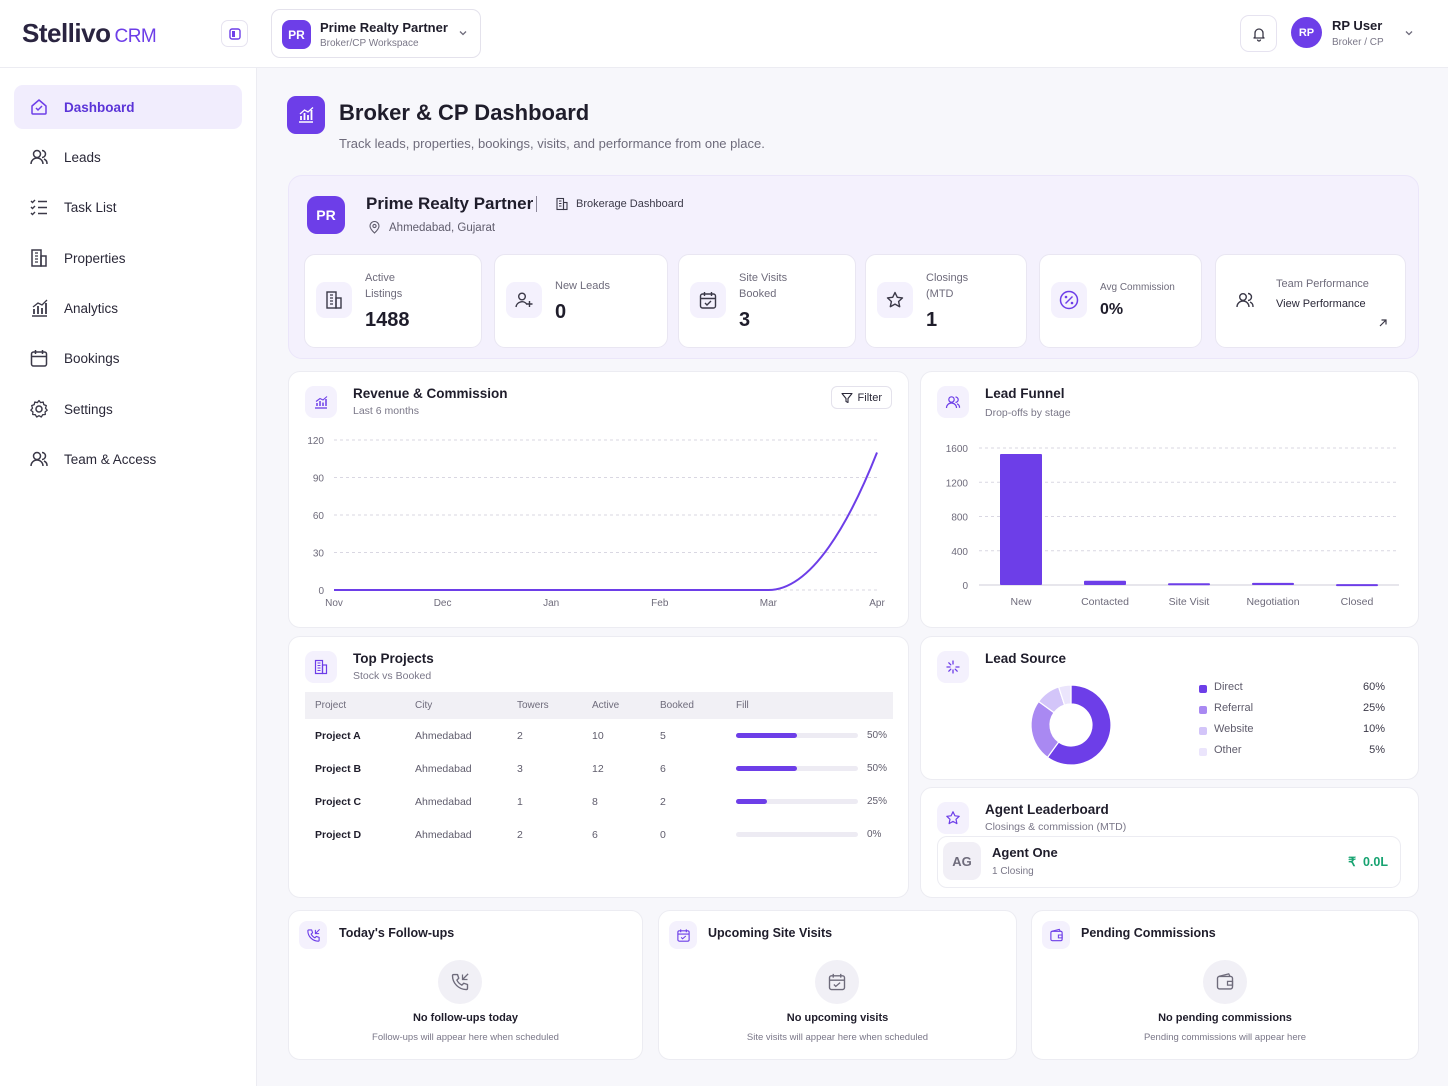 This screenshot has width=1448, height=1086. Describe the element at coordinates (1258, 33) in the screenshot. I see `notifications-button` at that location.